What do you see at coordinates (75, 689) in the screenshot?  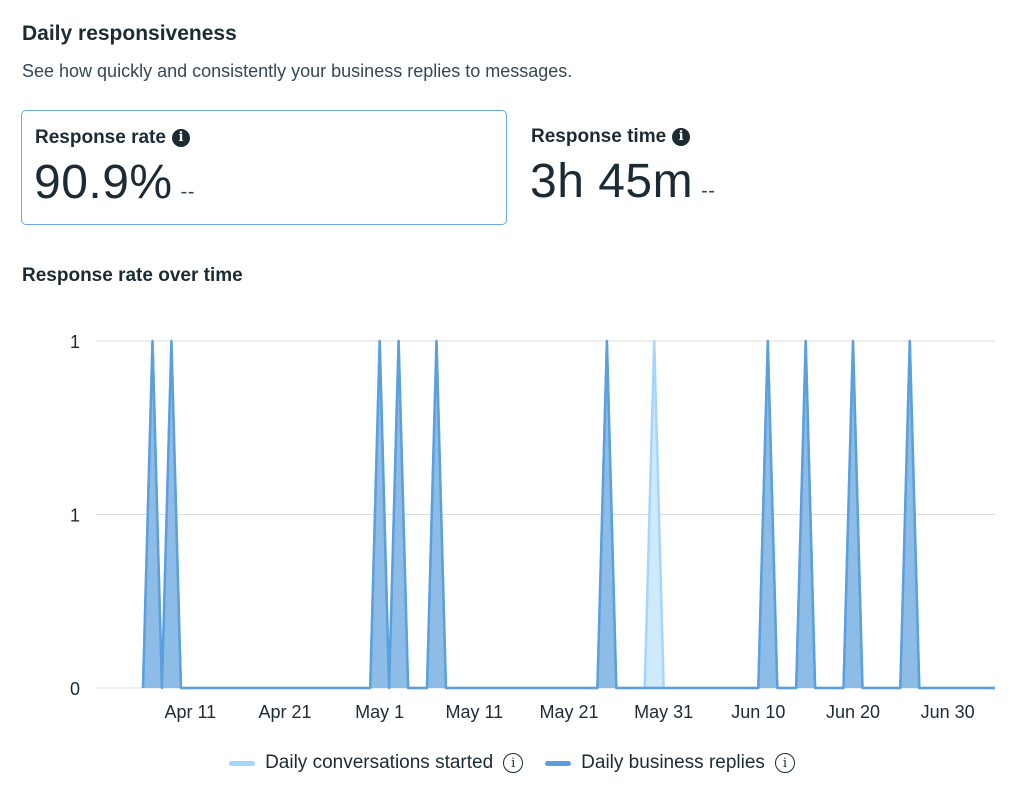 I see `y-tick-label: 0` at bounding box center [75, 689].